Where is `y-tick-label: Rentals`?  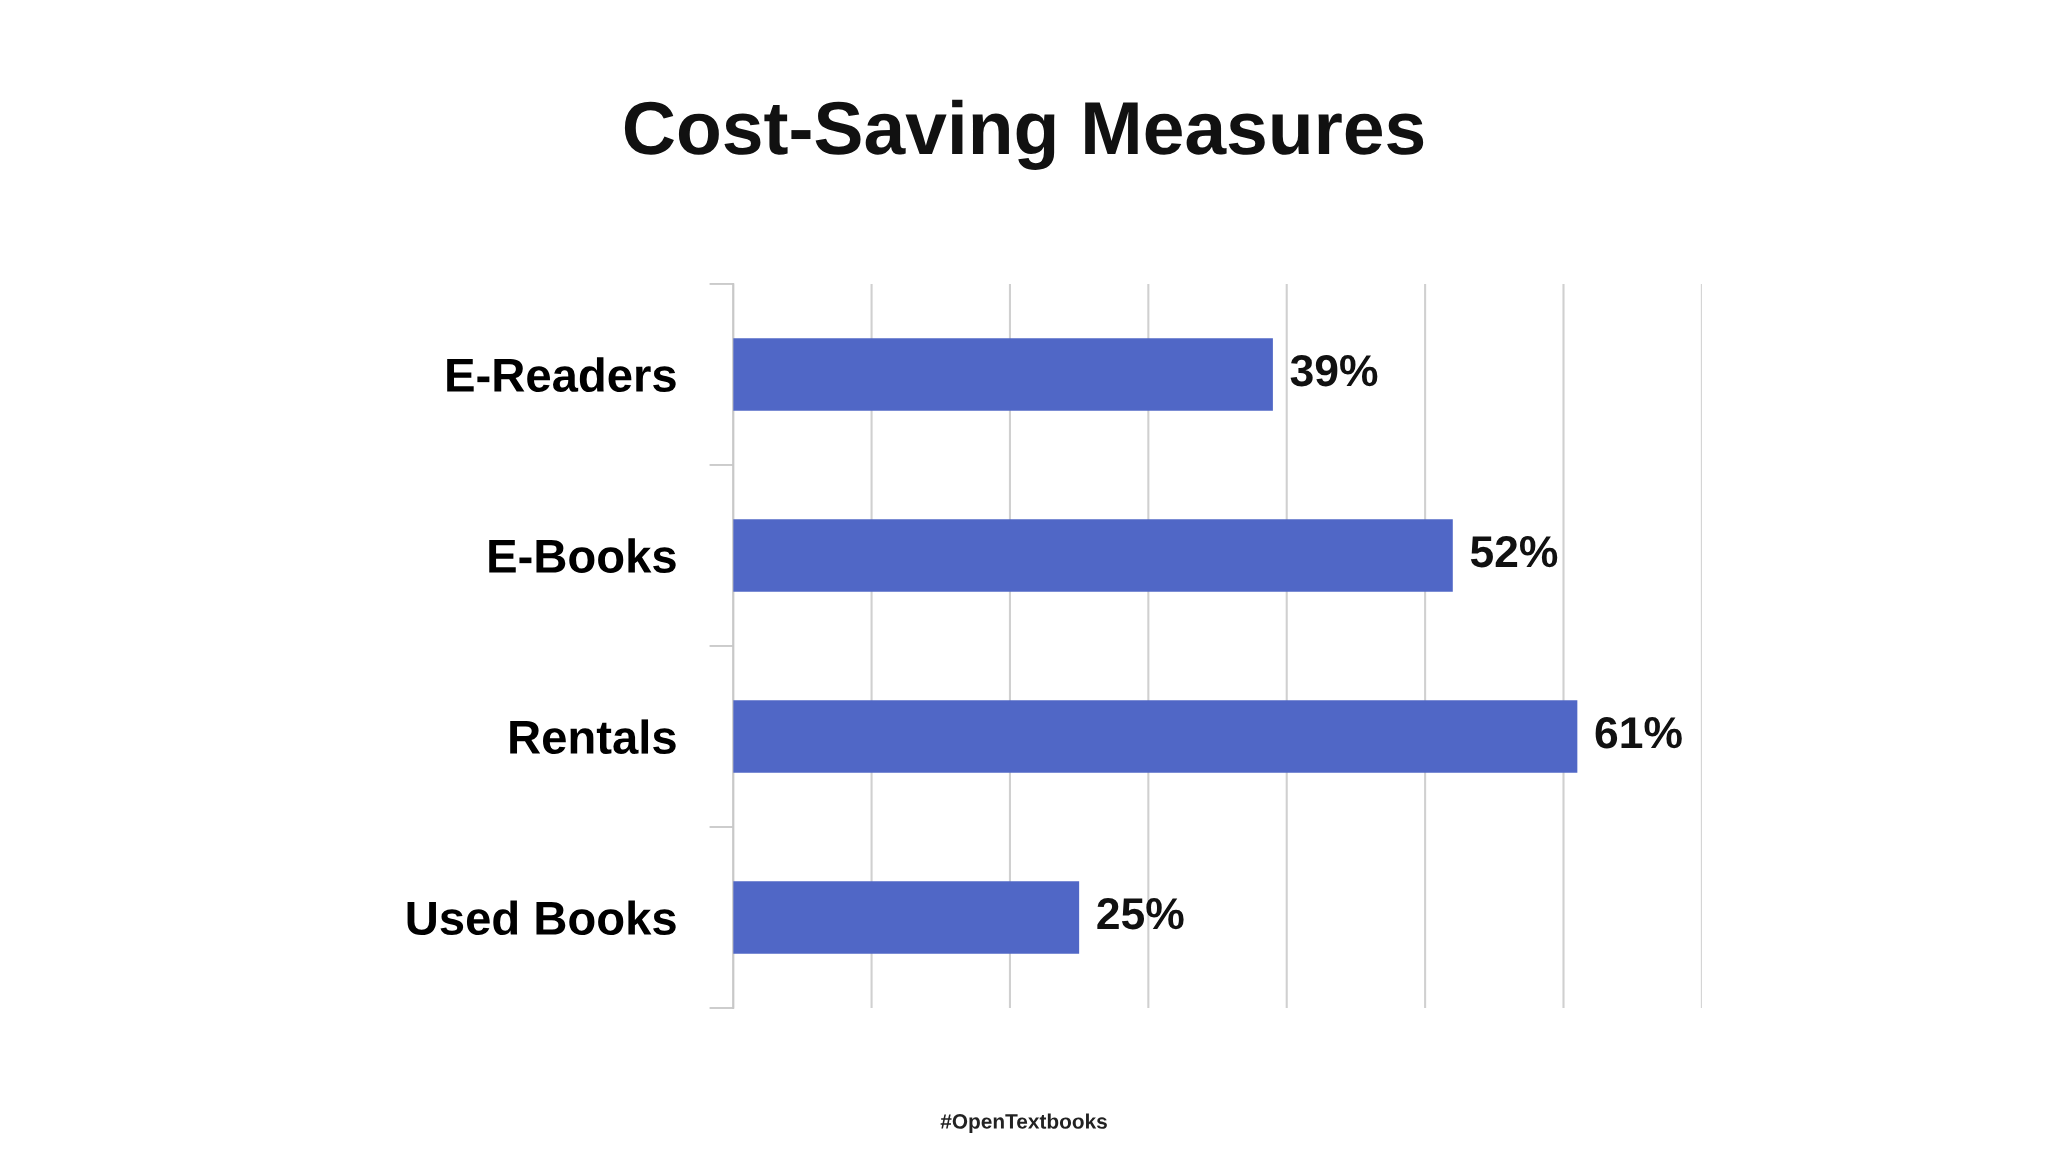
y-tick-label: Rentals is located at coordinates (593, 737).